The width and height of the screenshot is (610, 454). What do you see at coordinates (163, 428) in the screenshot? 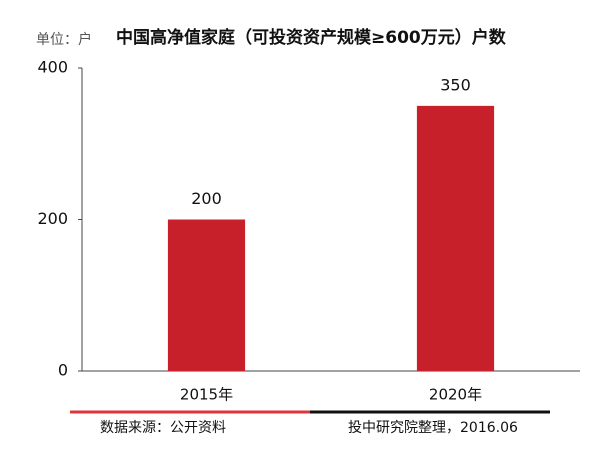
I see `source: 数据来源：公开资料` at bounding box center [163, 428].